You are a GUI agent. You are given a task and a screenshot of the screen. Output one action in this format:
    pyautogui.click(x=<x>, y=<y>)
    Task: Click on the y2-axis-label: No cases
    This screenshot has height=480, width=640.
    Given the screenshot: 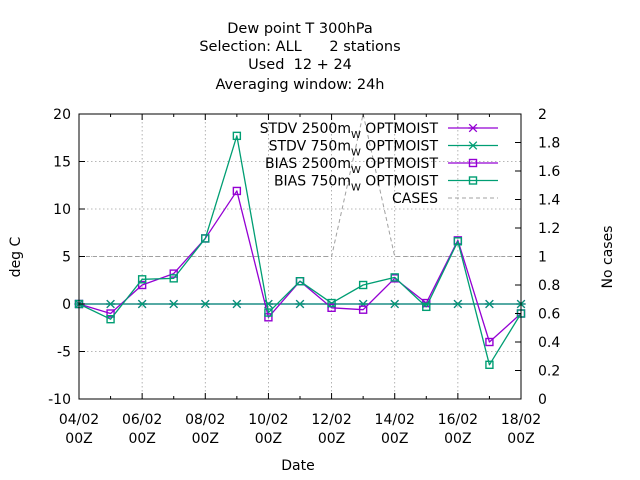 What is the action you would take?
    pyautogui.click(x=608, y=257)
    